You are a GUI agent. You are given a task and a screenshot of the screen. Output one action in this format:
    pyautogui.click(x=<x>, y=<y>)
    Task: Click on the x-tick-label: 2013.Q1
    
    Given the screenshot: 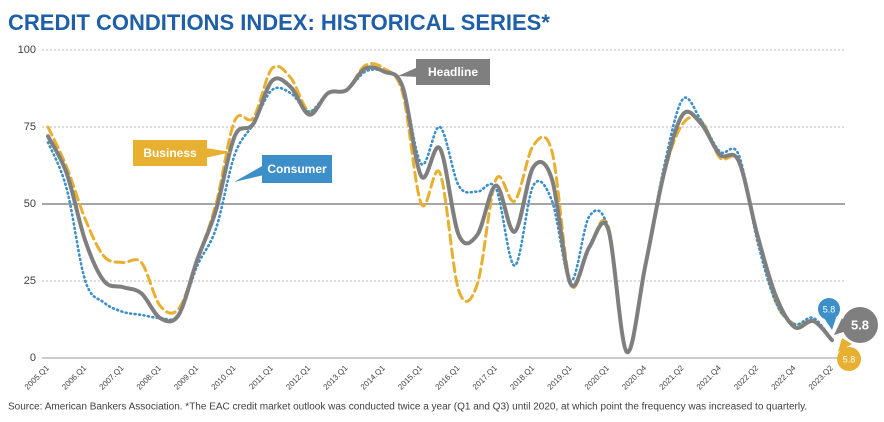 What is the action you would take?
    pyautogui.click(x=335, y=377)
    